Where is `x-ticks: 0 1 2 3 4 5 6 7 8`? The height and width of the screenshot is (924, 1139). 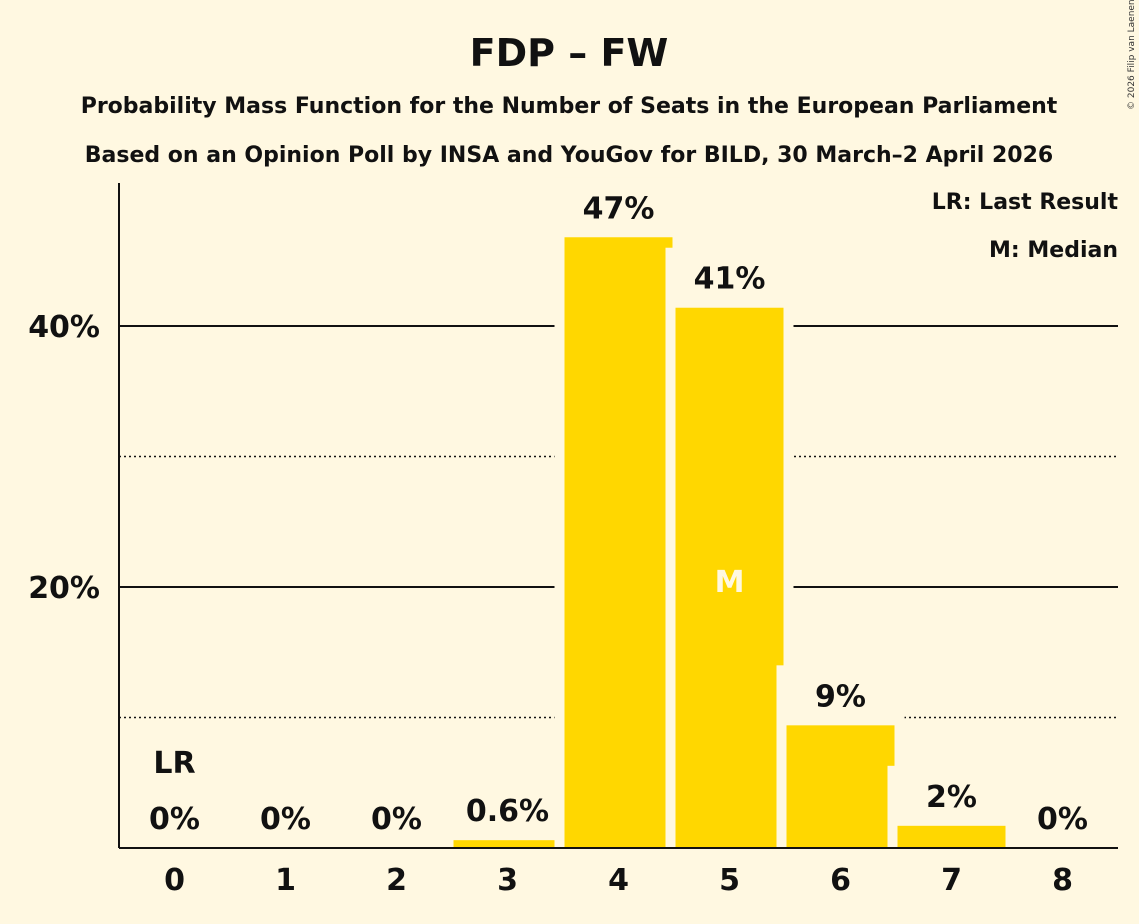 x-ticks: 0 1 2 3 4 5 6 7 8 is located at coordinates (618, 880).